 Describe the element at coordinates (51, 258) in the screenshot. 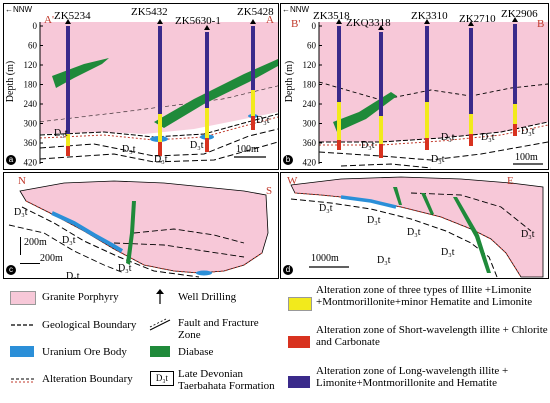

I see `scale-label-c-horizontal: 200m` at that location.